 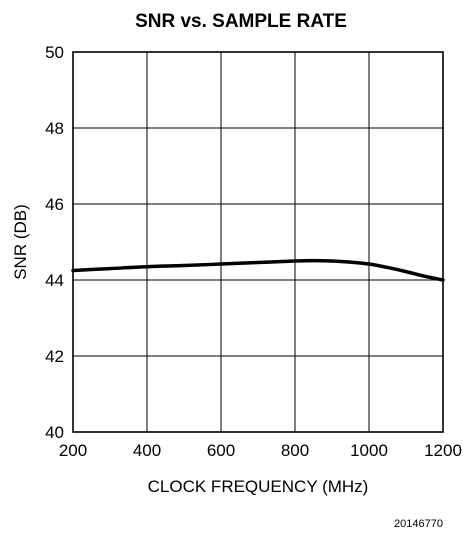 I want to click on y-tick-label: 40, so click(x=54, y=432).